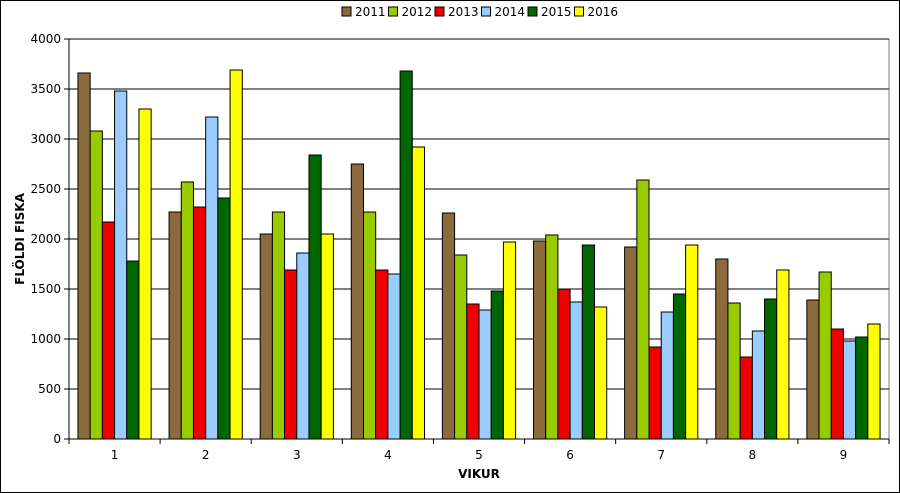  What do you see at coordinates (753, 455) in the screenshot?
I see `x-tick-label: 8` at bounding box center [753, 455].